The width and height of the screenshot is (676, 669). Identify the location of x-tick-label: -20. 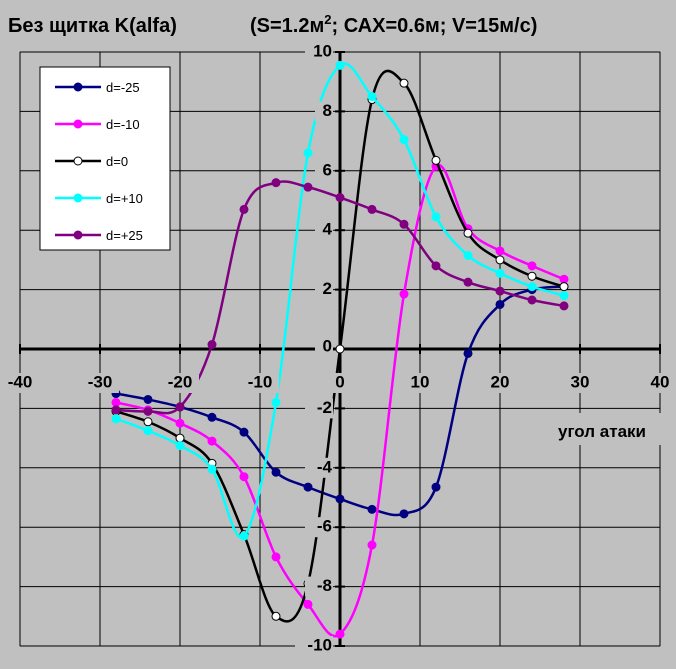
(180, 382).